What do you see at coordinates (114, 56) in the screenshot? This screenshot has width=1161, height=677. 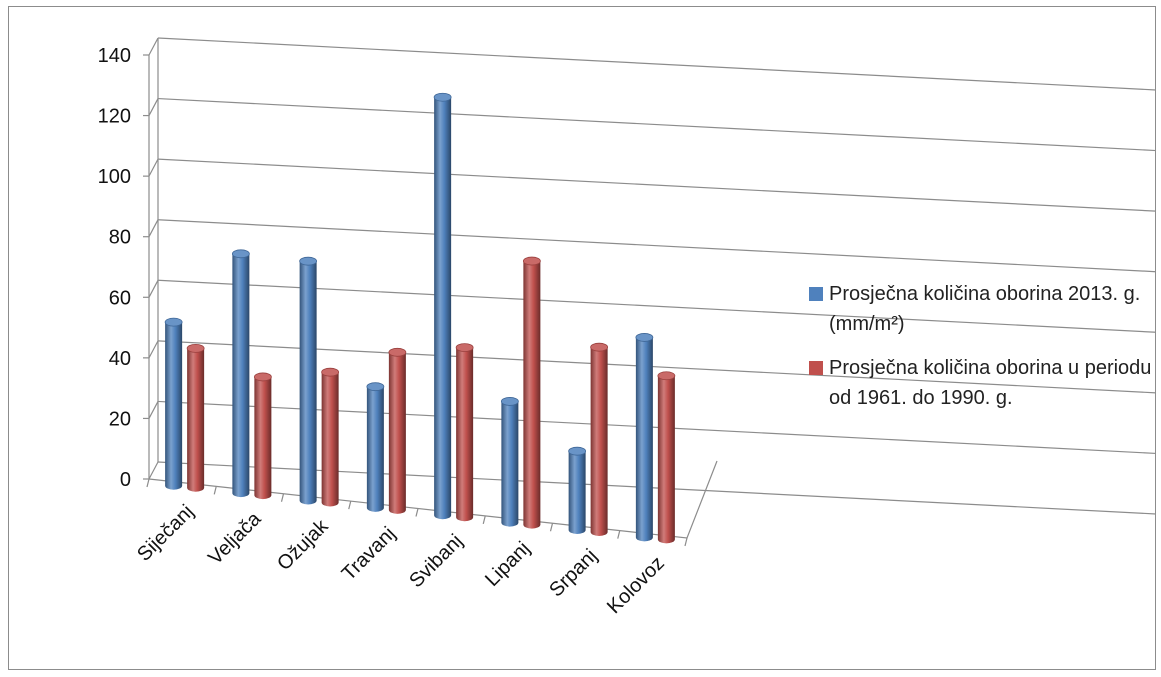 I see `ytick-label-140: 140` at bounding box center [114, 56].